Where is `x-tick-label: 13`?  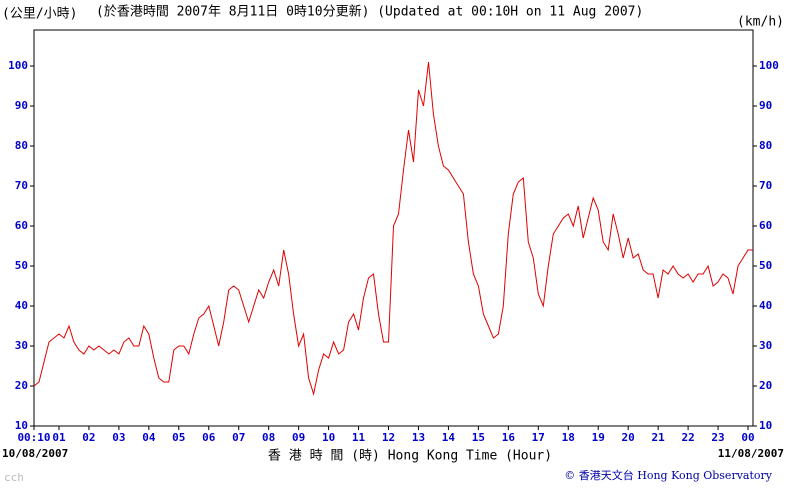 x-tick-label: 13 is located at coordinates (418, 437).